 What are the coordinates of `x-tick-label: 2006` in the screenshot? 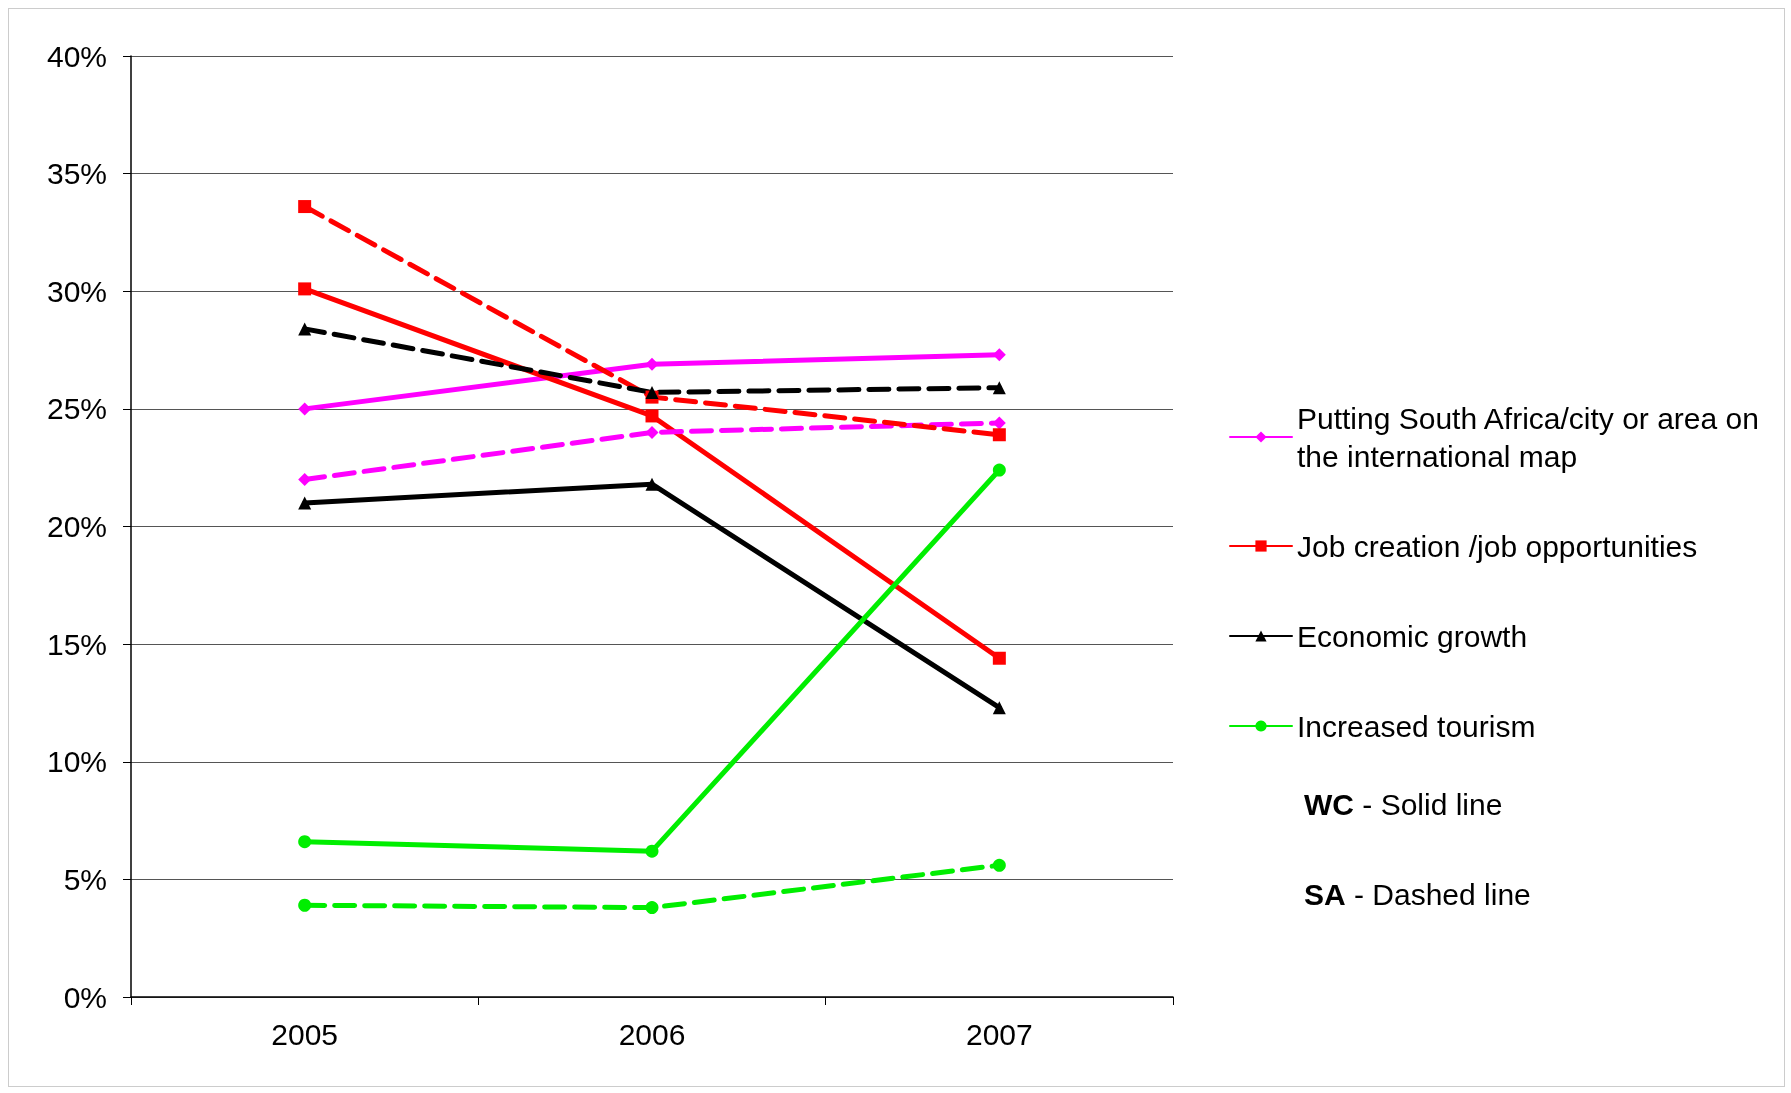 It's located at (652, 1034).